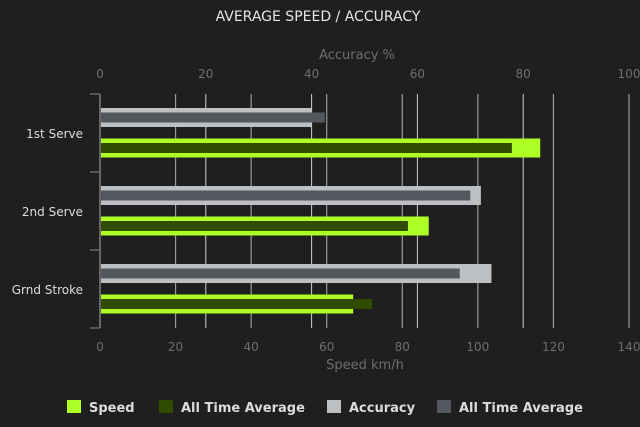 This screenshot has height=427, width=640. I want to click on legend-label: Speed, so click(112, 408).